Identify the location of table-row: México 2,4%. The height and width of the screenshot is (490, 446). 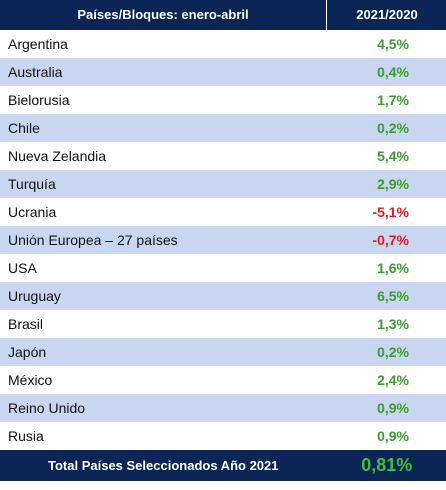
(223, 380).